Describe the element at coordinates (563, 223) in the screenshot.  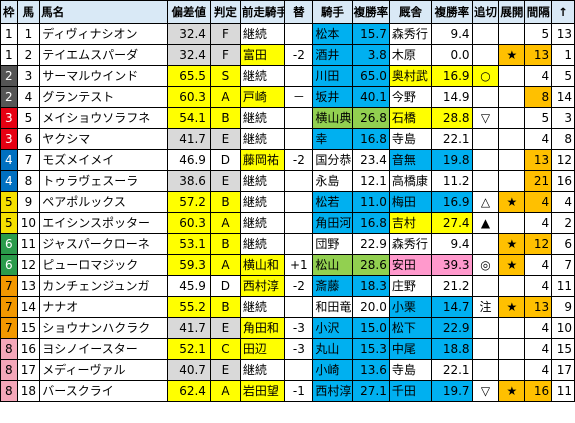
I see `up-rank: 2` at that location.